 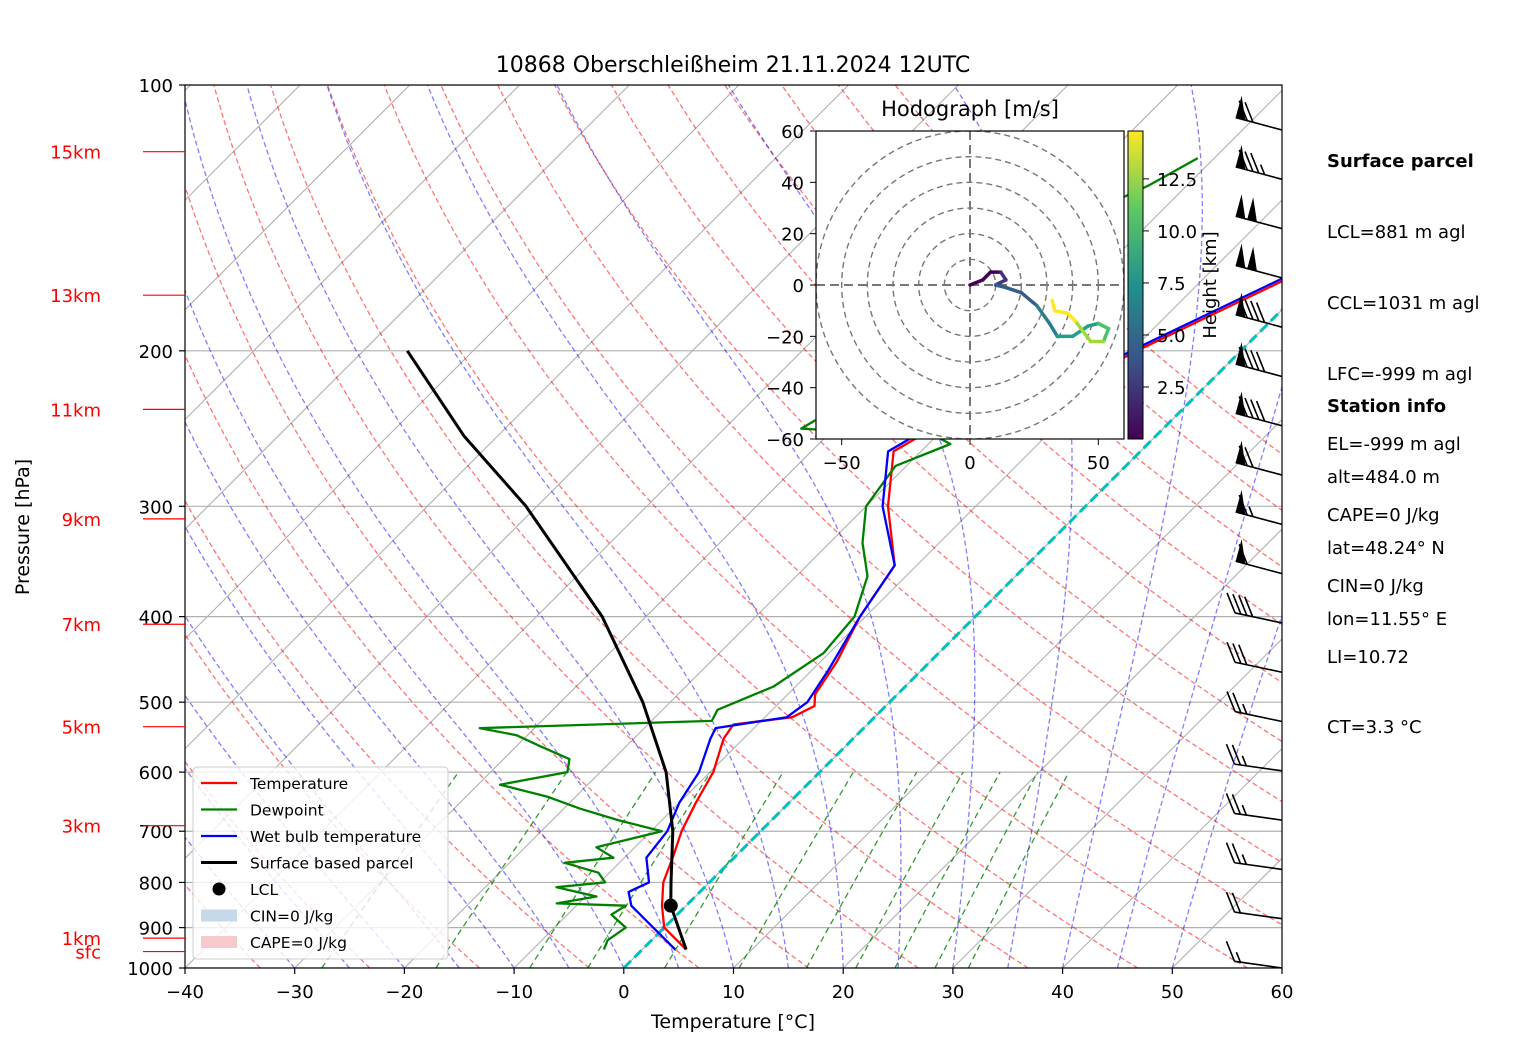 What do you see at coordinates (733, 65) in the screenshot?
I see `chart-title: 10868 Oberschleißheim 21.11.2024 12UTC` at bounding box center [733, 65].